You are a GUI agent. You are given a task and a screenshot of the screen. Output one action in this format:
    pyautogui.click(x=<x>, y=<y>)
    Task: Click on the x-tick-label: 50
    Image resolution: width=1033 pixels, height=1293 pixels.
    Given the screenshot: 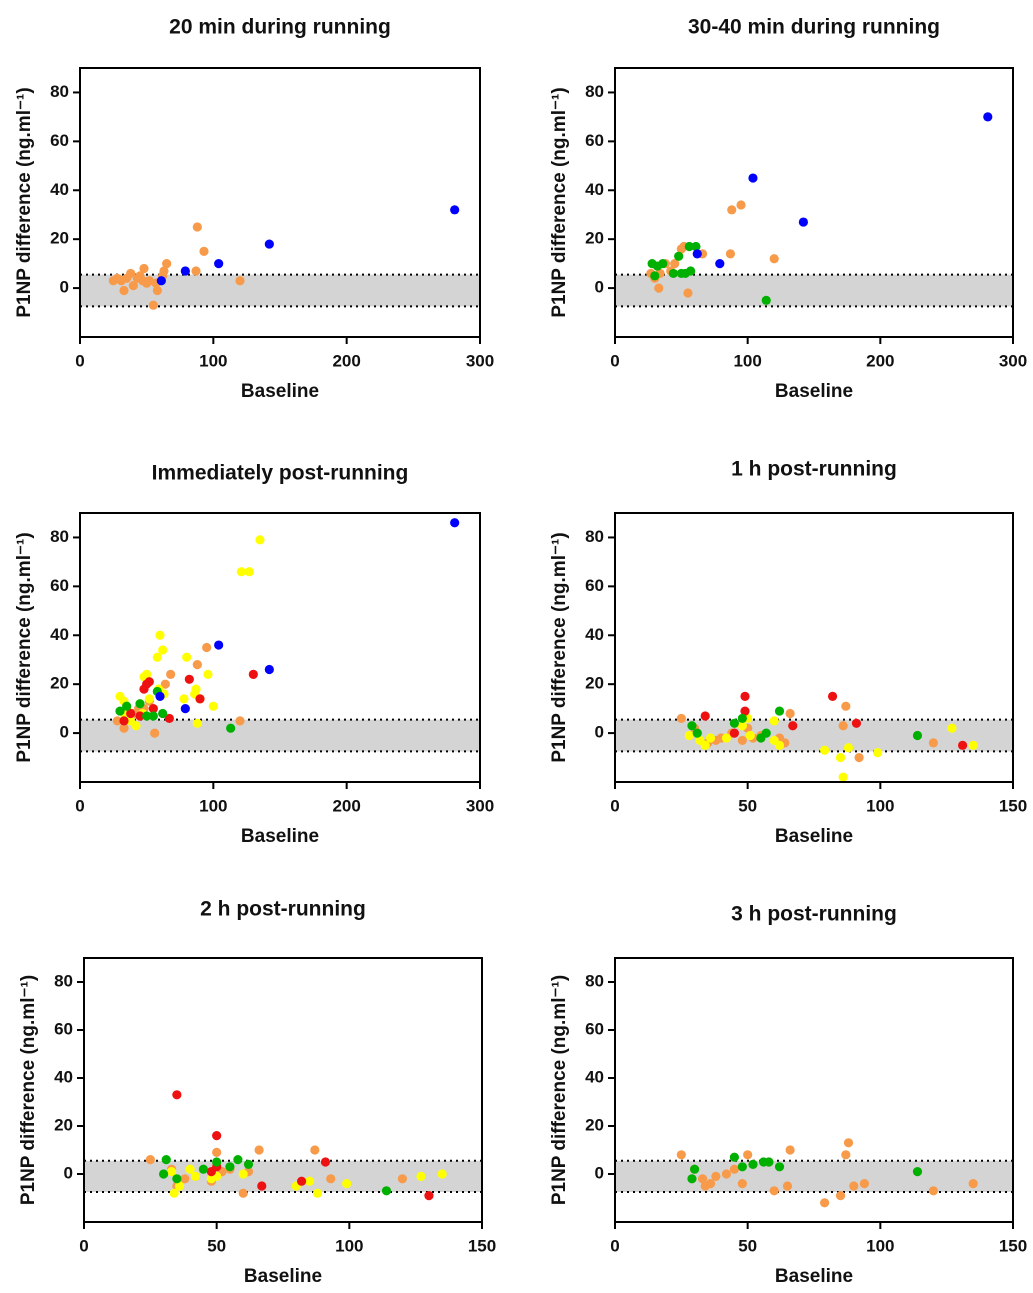 What is the action you would take?
    pyautogui.click(x=747, y=1245)
    